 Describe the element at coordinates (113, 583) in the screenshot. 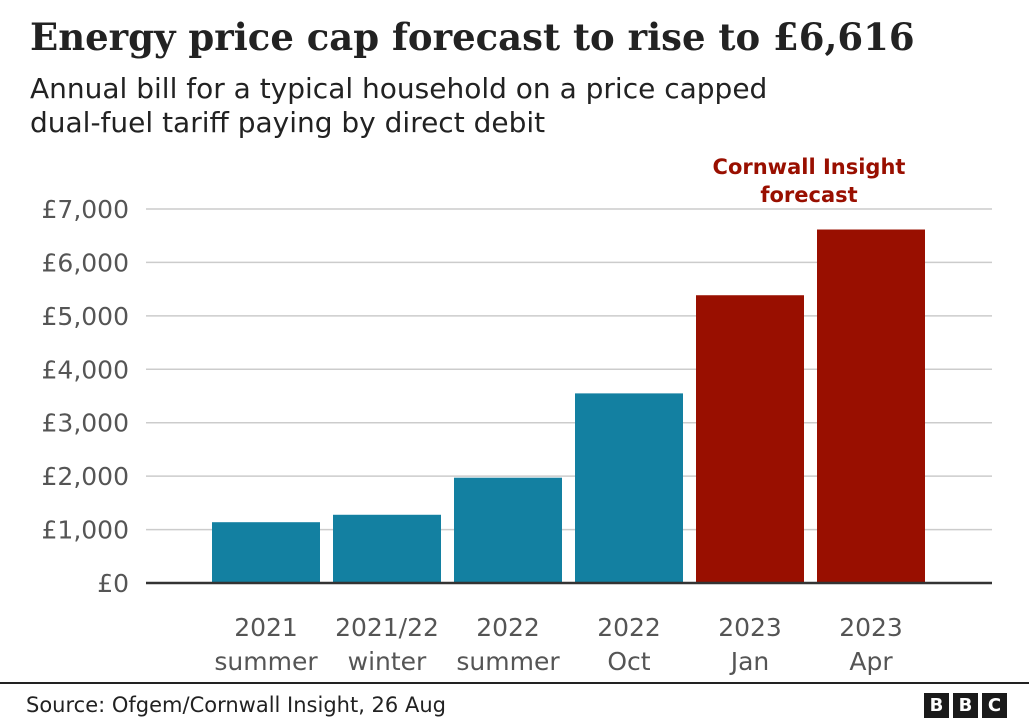

I see `y-tick-label: £0` at that location.